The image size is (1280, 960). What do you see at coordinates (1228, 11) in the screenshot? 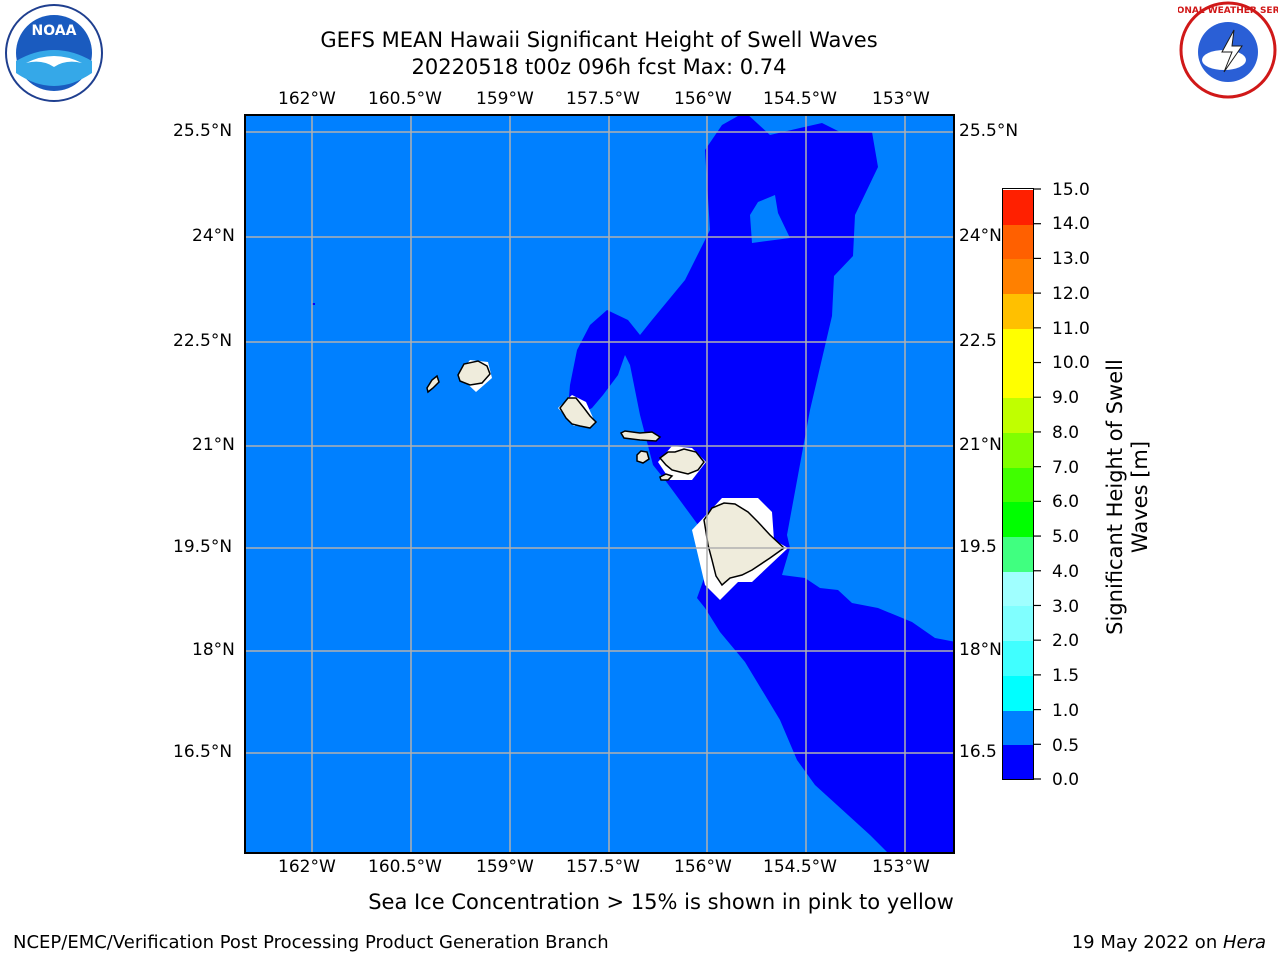
I see `nws-logo-text: NATIONAL WEATHER SERVICE` at bounding box center [1228, 11].